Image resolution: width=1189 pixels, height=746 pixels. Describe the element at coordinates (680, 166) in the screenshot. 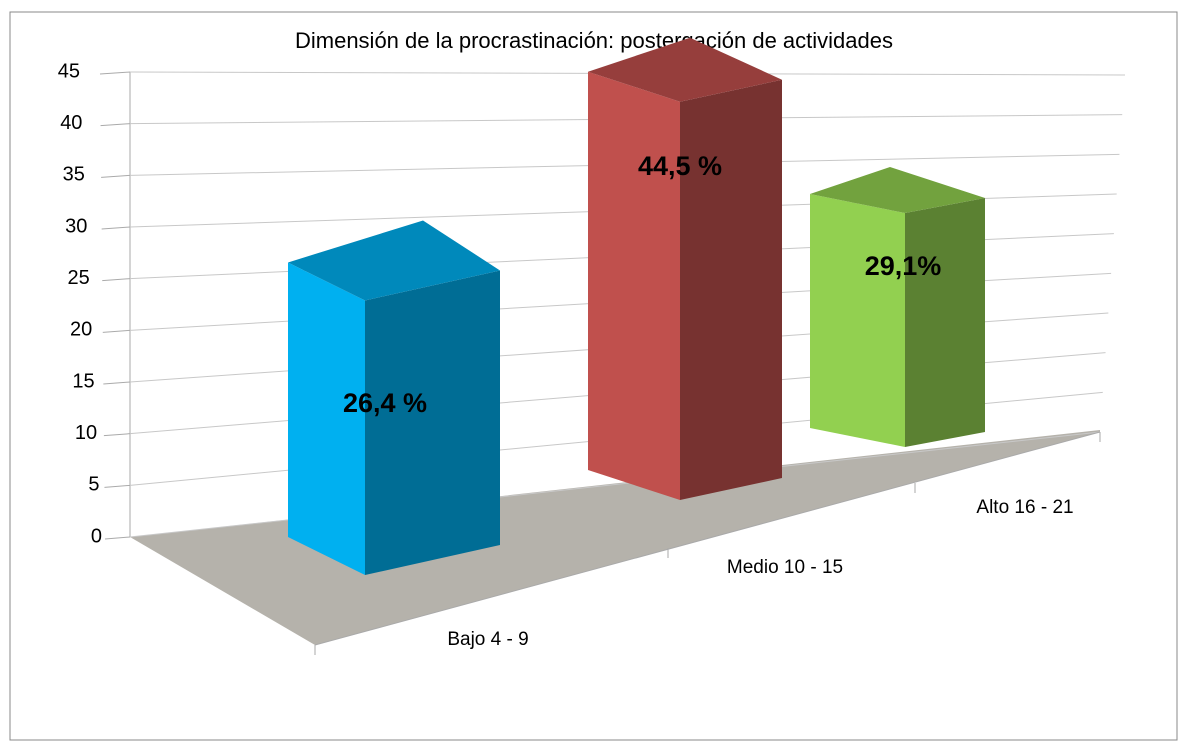

I see `value-label: 44,5 %` at that location.